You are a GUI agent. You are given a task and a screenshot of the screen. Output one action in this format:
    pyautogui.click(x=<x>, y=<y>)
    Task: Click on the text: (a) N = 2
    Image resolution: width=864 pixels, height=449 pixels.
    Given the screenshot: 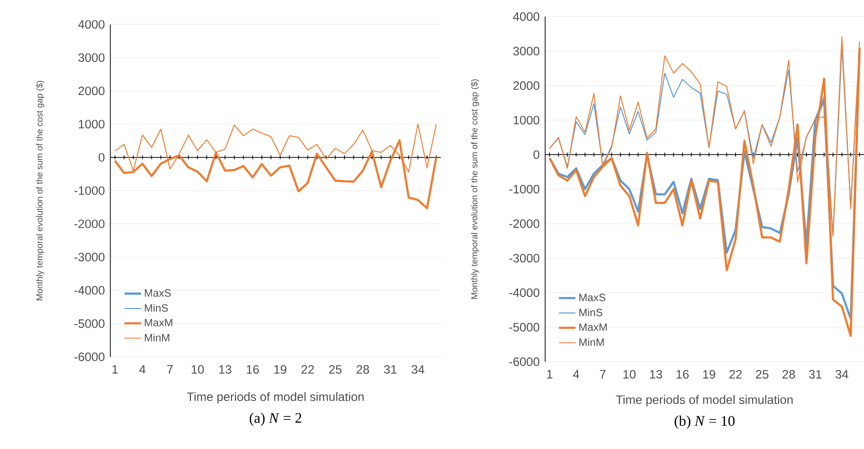 What is the action you would take?
    pyautogui.click(x=276, y=419)
    